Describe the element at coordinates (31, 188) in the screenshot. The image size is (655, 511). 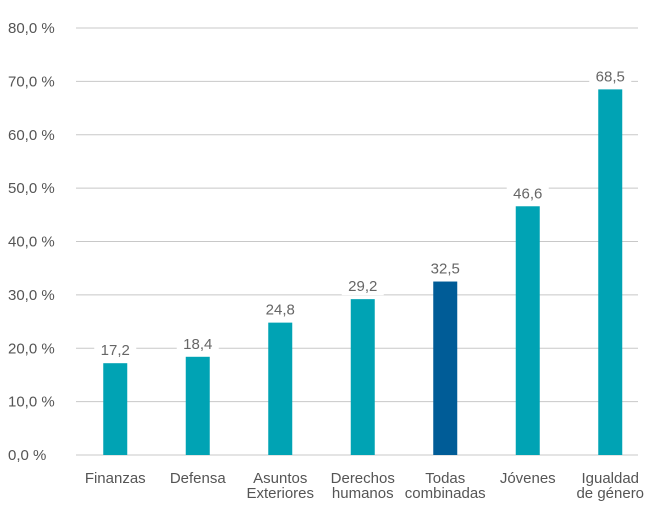
I see `y-tick-label: 50,0 %` at that location.